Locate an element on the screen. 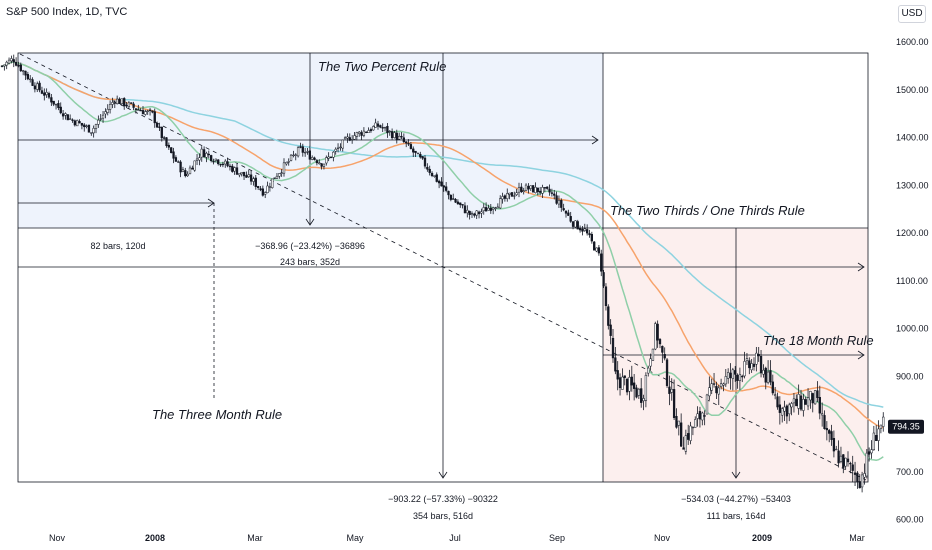  last-price-label: 794.35 is located at coordinates (906, 427).